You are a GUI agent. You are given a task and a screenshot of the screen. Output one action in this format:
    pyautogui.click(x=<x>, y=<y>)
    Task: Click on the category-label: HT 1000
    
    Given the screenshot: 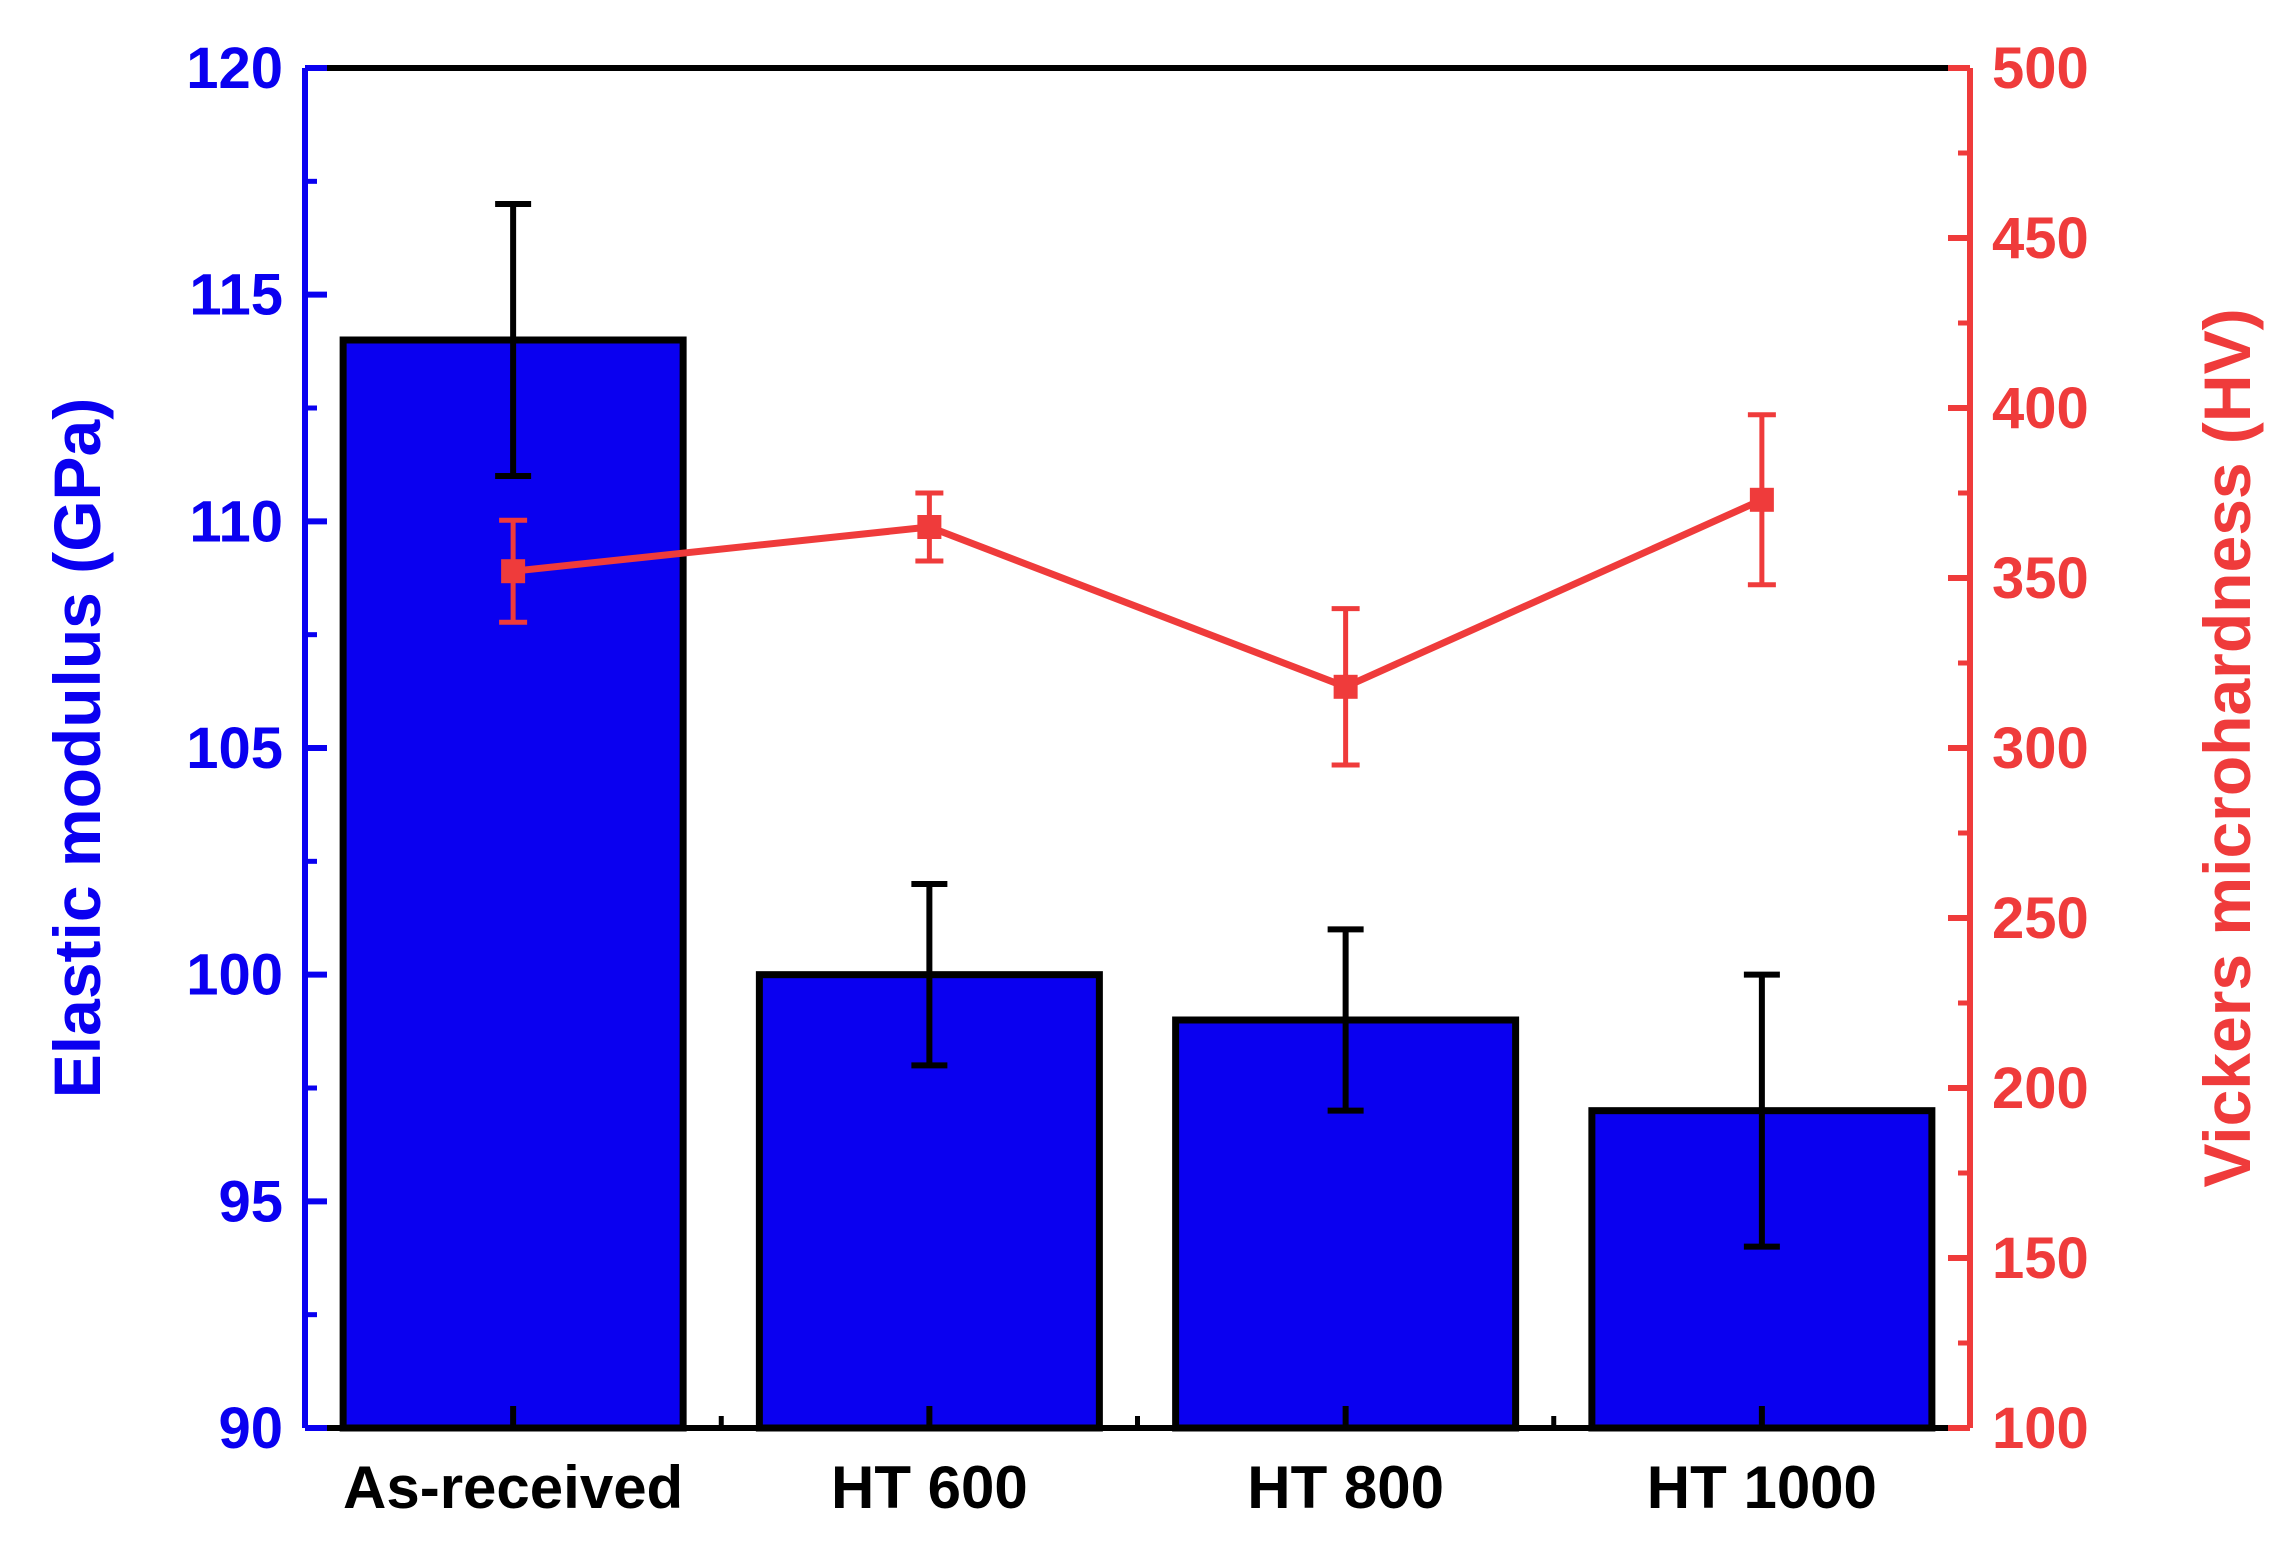 What is the action you would take?
    pyautogui.click(x=1762, y=1487)
    